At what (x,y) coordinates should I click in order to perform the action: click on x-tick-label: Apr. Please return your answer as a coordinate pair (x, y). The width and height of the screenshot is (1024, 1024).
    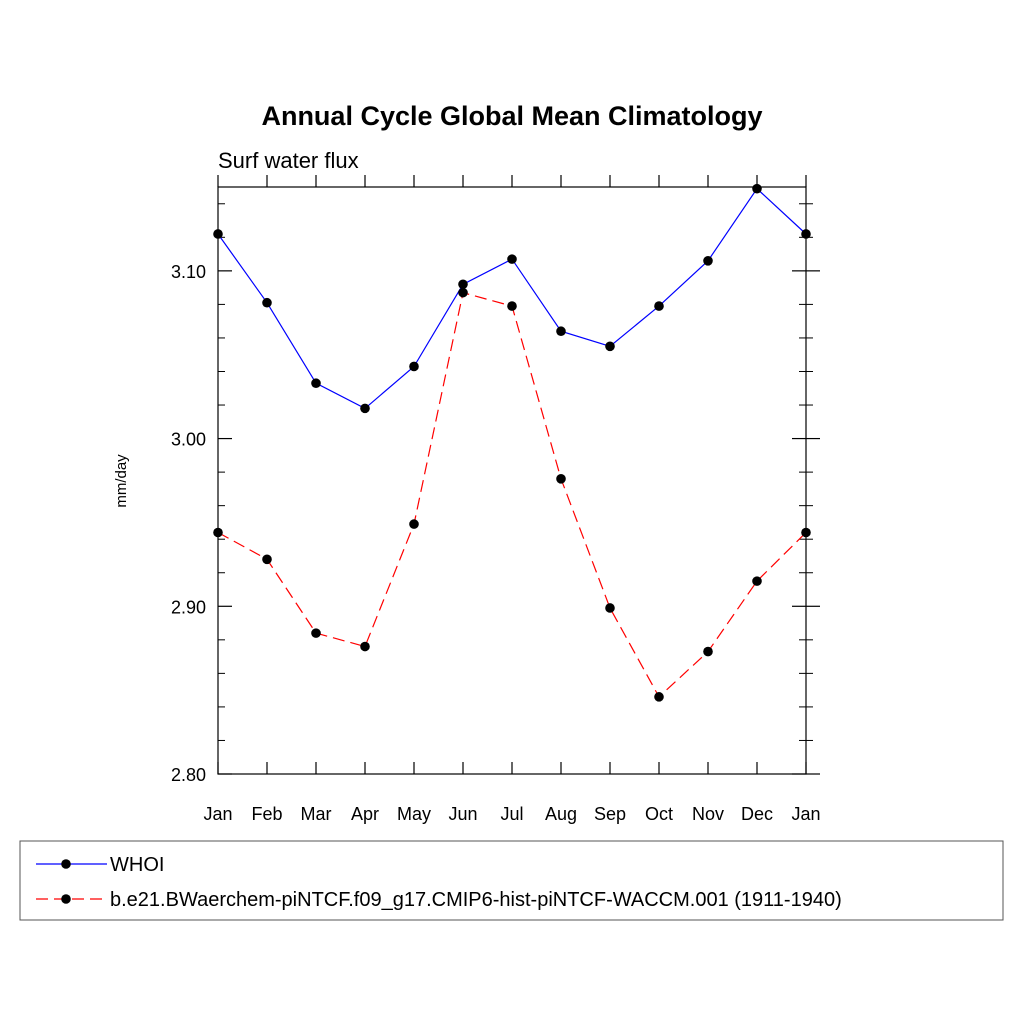
    Looking at the image, I should click on (365, 814).